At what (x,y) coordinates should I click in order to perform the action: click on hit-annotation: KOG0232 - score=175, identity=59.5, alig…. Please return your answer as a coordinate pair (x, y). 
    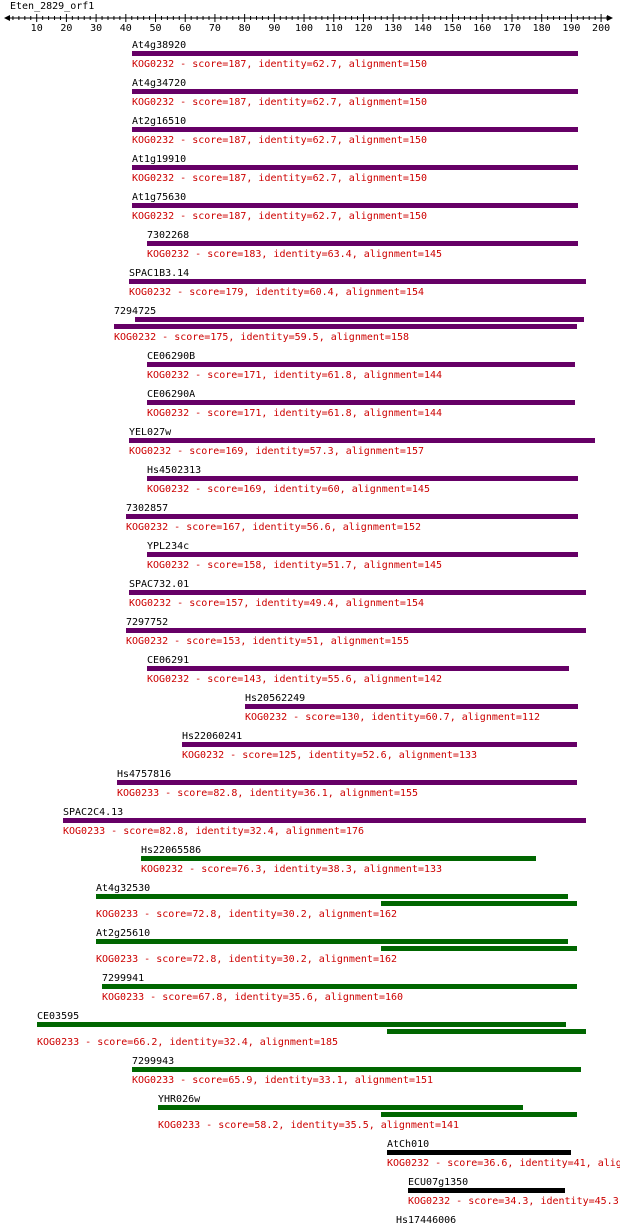
    Looking at the image, I should click on (262, 337).